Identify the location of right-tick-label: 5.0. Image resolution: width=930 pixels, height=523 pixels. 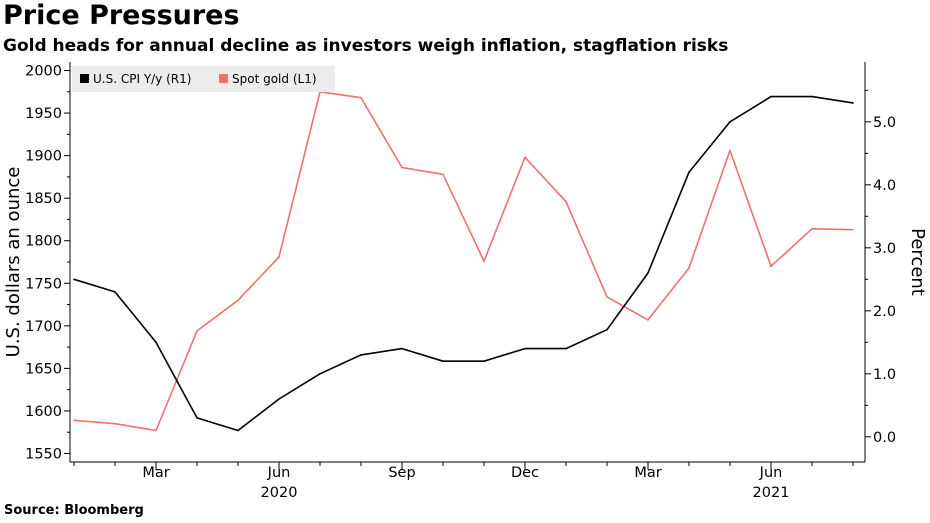
(884, 123).